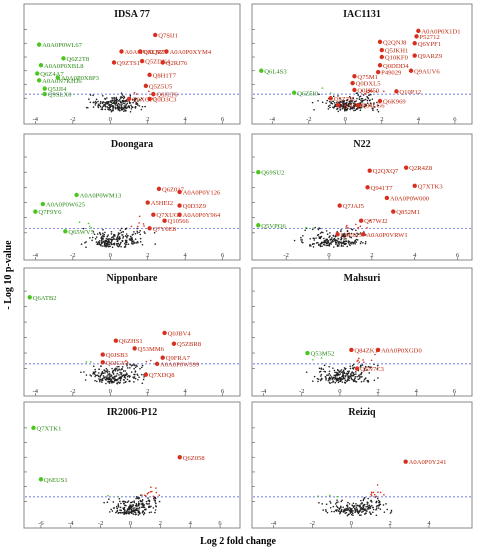 The width and height of the screenshot is (477, 550). Describe the element at coordinates (117, 355) in the screenshot. I see `upregulated-protein-label: Q0JSB3` at that location.